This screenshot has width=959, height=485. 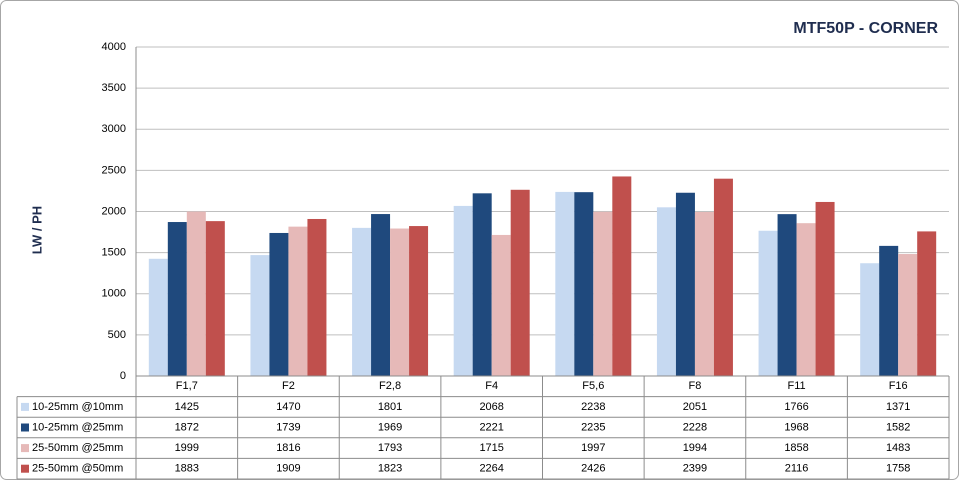 What do you see at coordinates (898, 427) in the screenshot?
I see `table-cell: 1582` at bounding box center [898, 427].